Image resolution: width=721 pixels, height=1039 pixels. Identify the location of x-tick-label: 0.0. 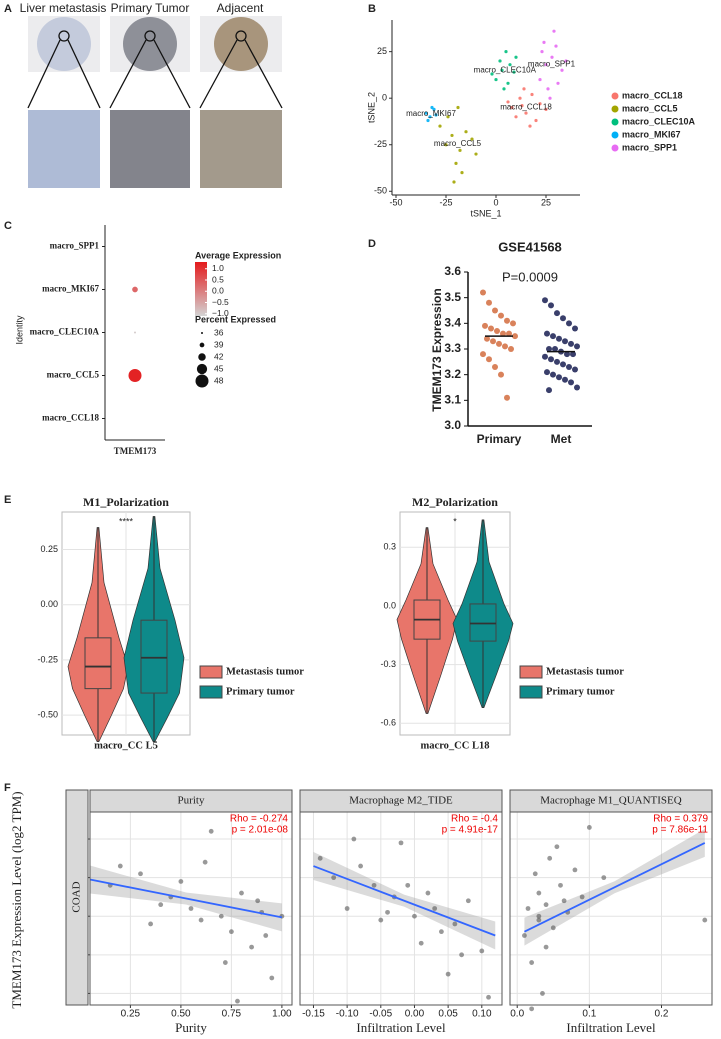
(517, 1014).